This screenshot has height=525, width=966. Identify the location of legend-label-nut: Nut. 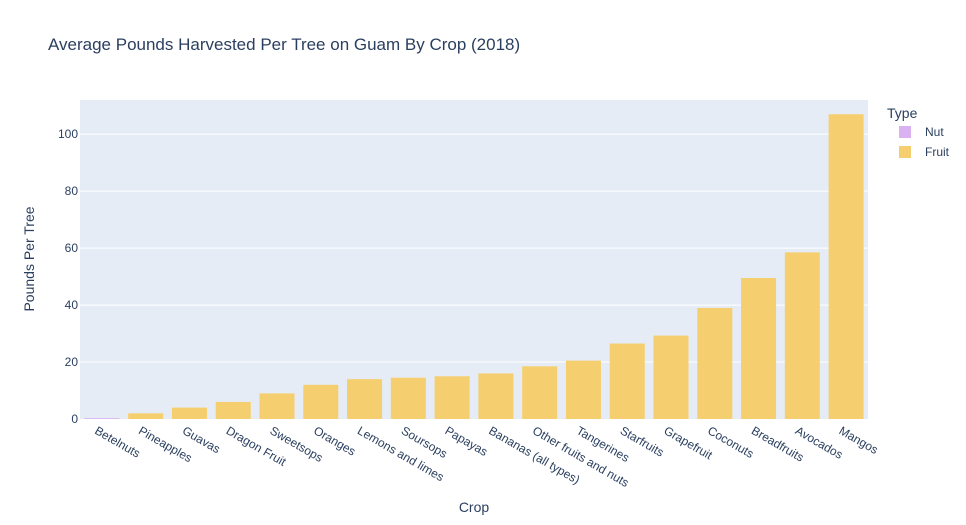
(934, 132).